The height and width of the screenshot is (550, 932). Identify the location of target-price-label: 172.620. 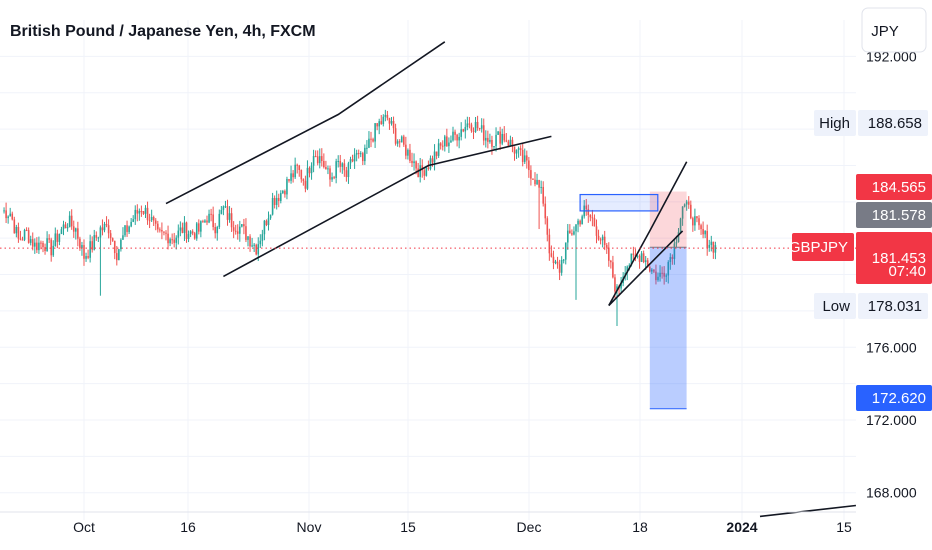
(894, 398).